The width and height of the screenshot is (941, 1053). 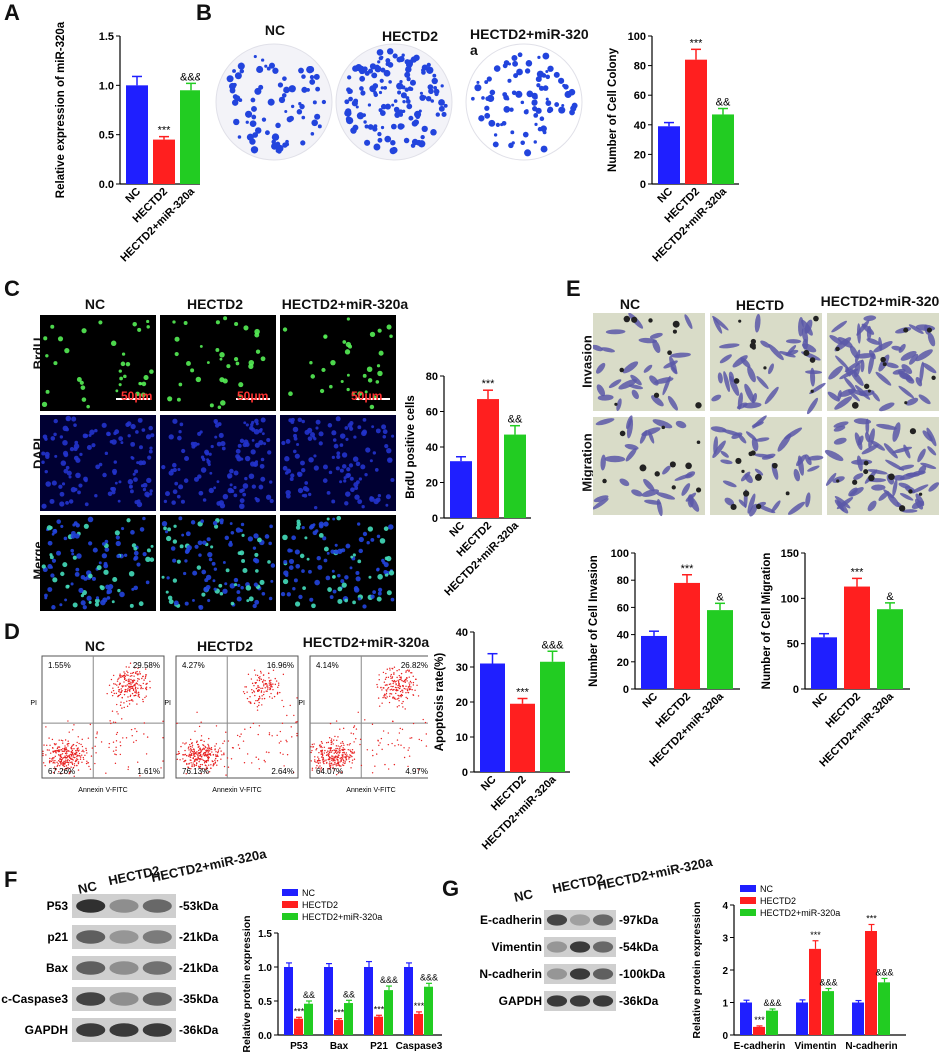 I want to click on quadrant-pct: 26.82%, so click(x=414, y=665).